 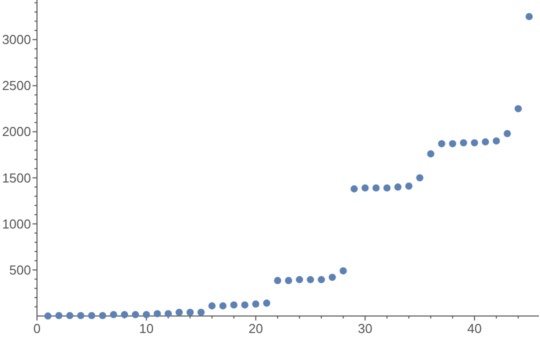 I want to click on x-tick-label: 40, so click(x=474, y=328).